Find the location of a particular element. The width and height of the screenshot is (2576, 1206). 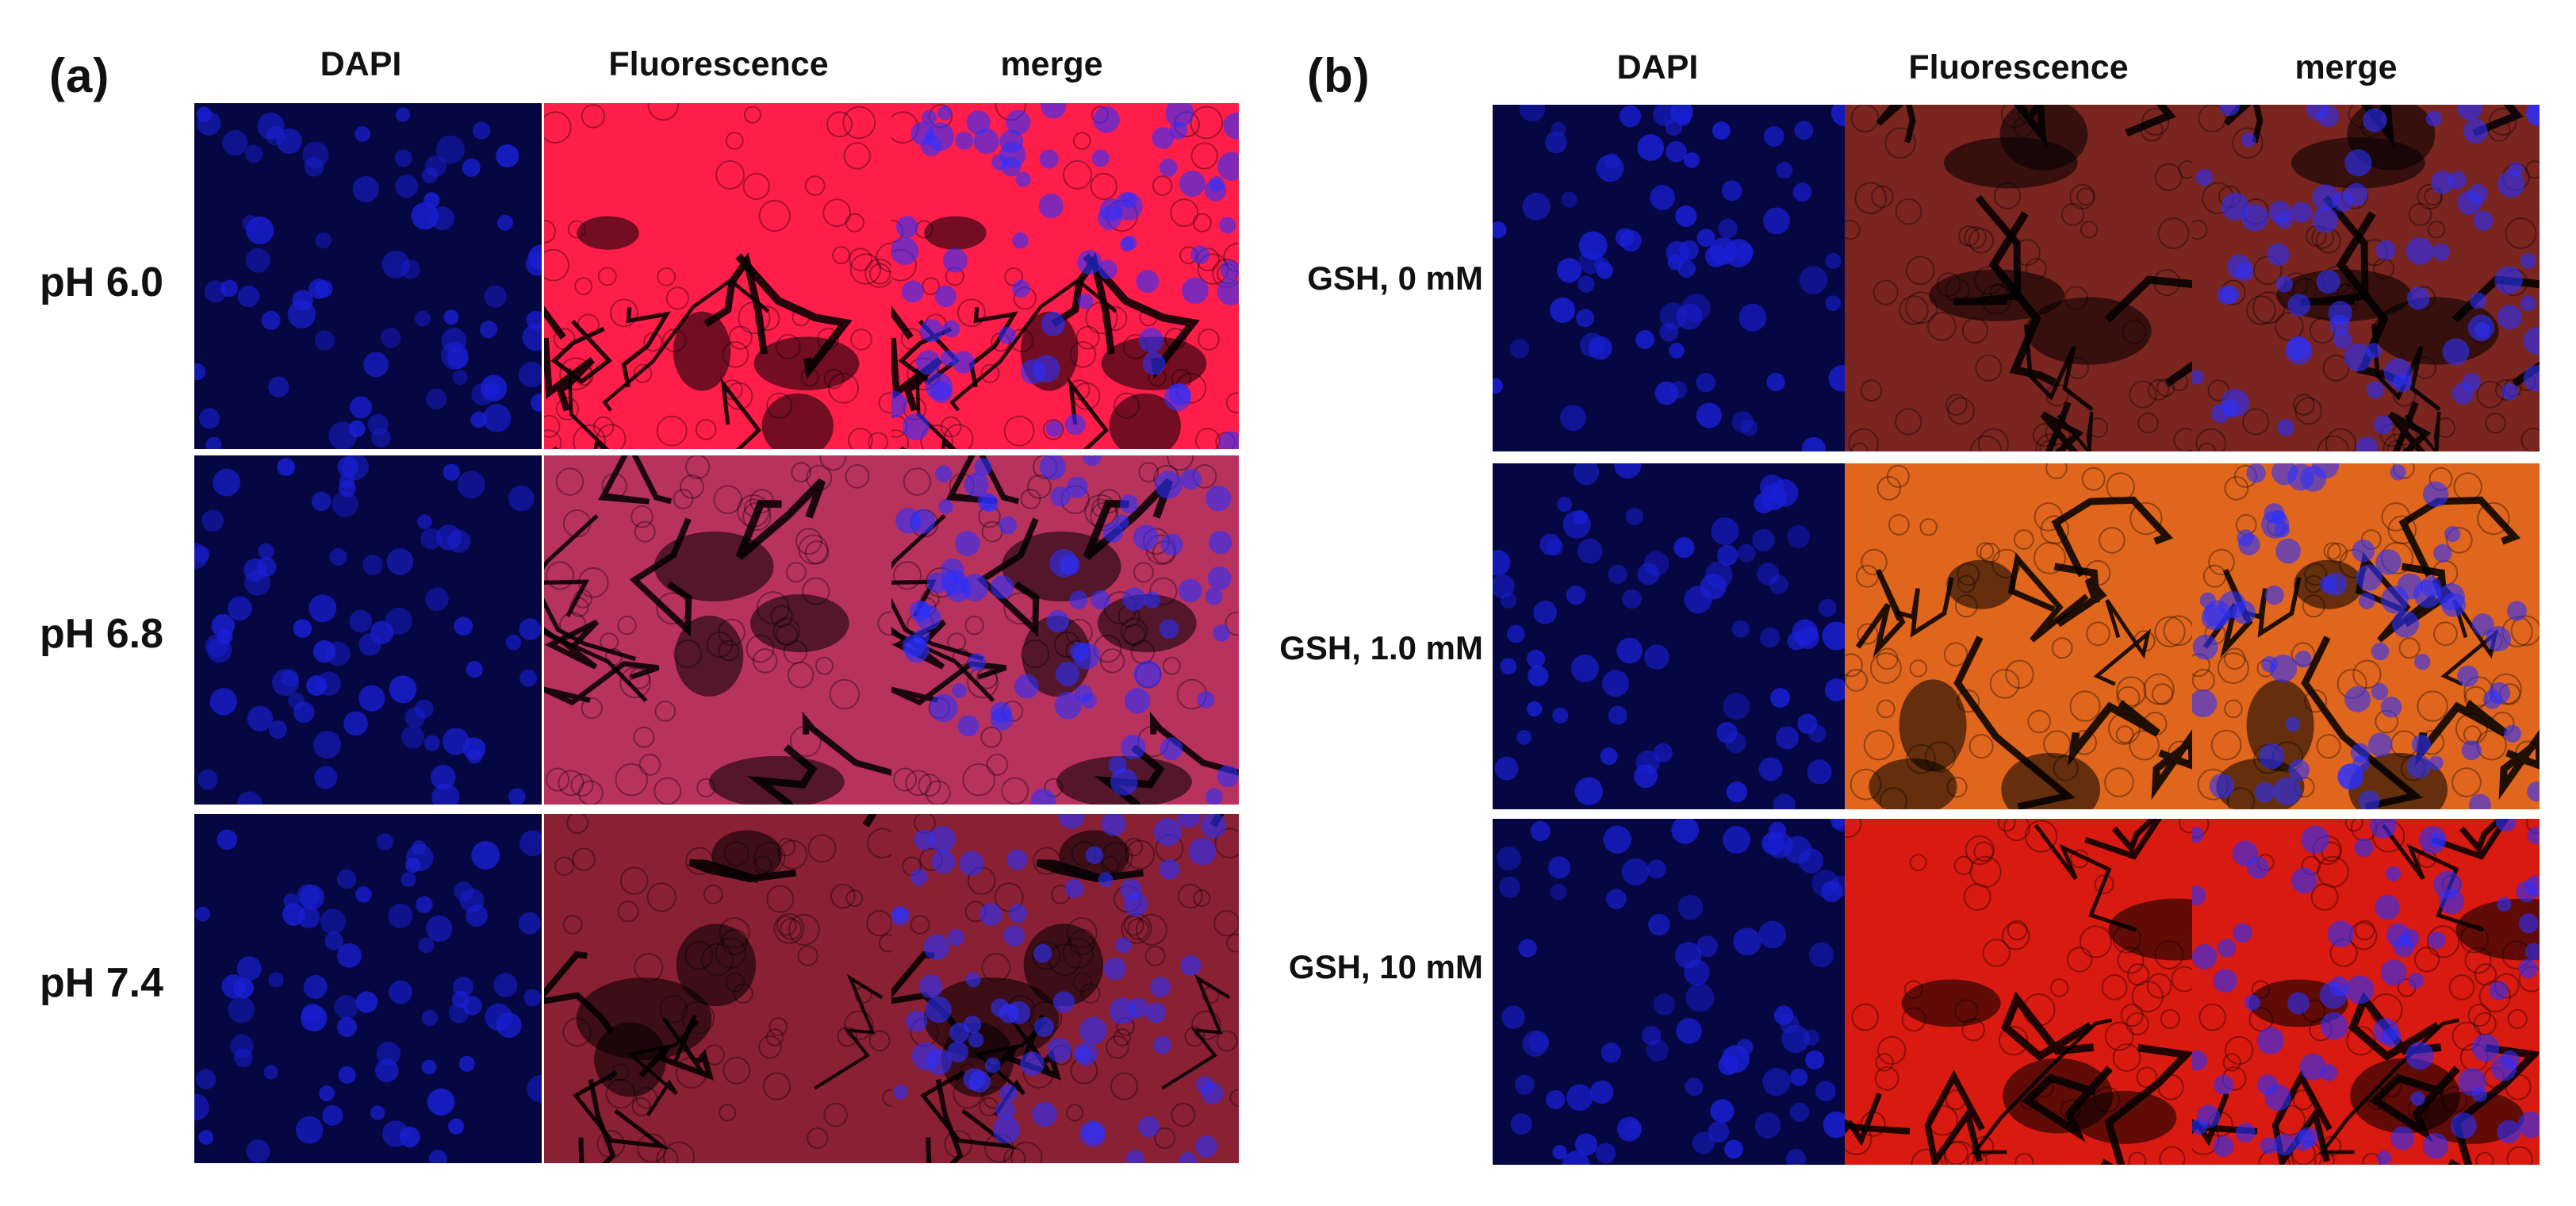

panel-a-col-merge: merge is located at coordinates (1051, 64).